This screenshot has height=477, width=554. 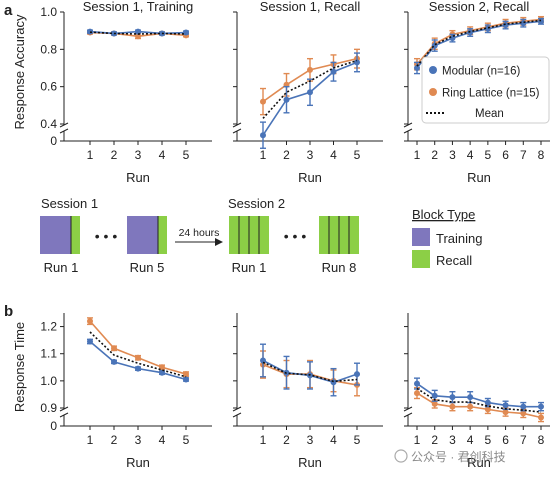 I want to click on session1-run5-recall-block, so click(x=162, y=235).